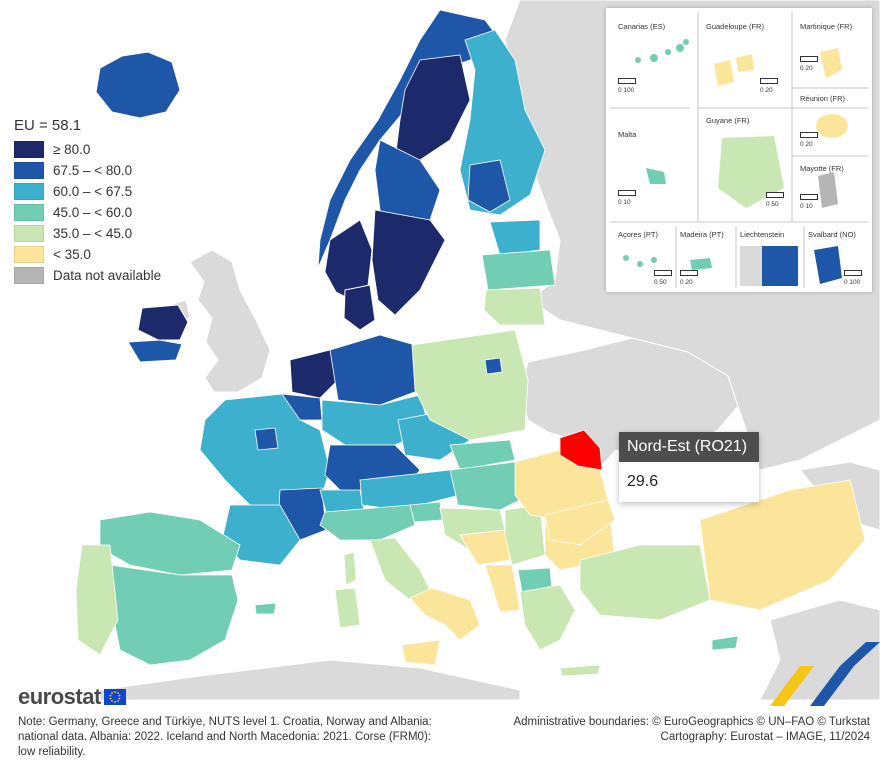 The width and height of the screenshot is (880, 761). What do you see at coordinates (470, 385) in the screenshot?
I see `poland` at bounding box center [470, 385].